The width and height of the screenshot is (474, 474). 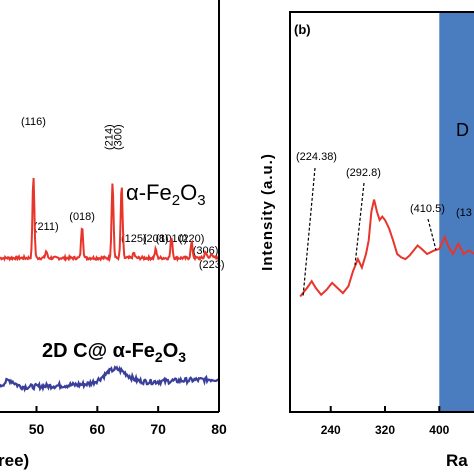 What do you see at coordinates (33, 122) in the screenshot?
I see `peak-label: (116)` at bounding box center [33, 122].